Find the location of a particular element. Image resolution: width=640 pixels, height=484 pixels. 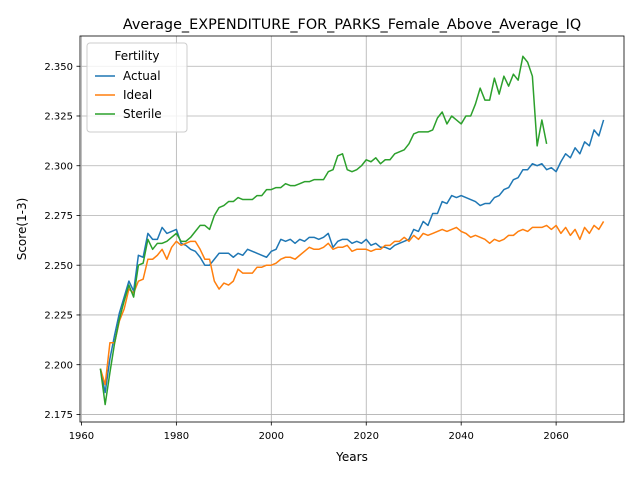

y-tick-label: 2.325 is located at coordinates (58, 117).